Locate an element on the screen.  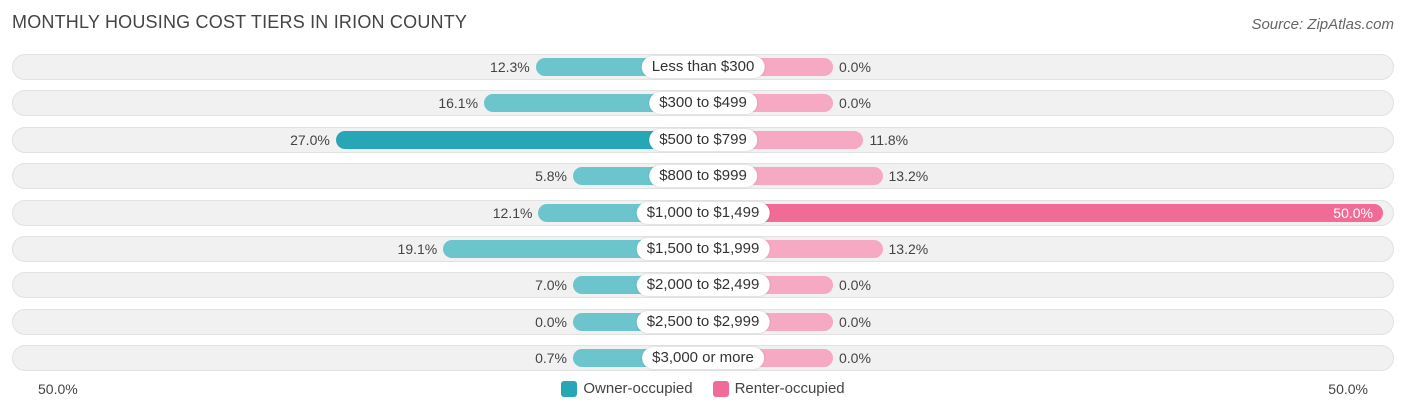
value-label-owner: 12.1% is located at coordinates (512, 212).